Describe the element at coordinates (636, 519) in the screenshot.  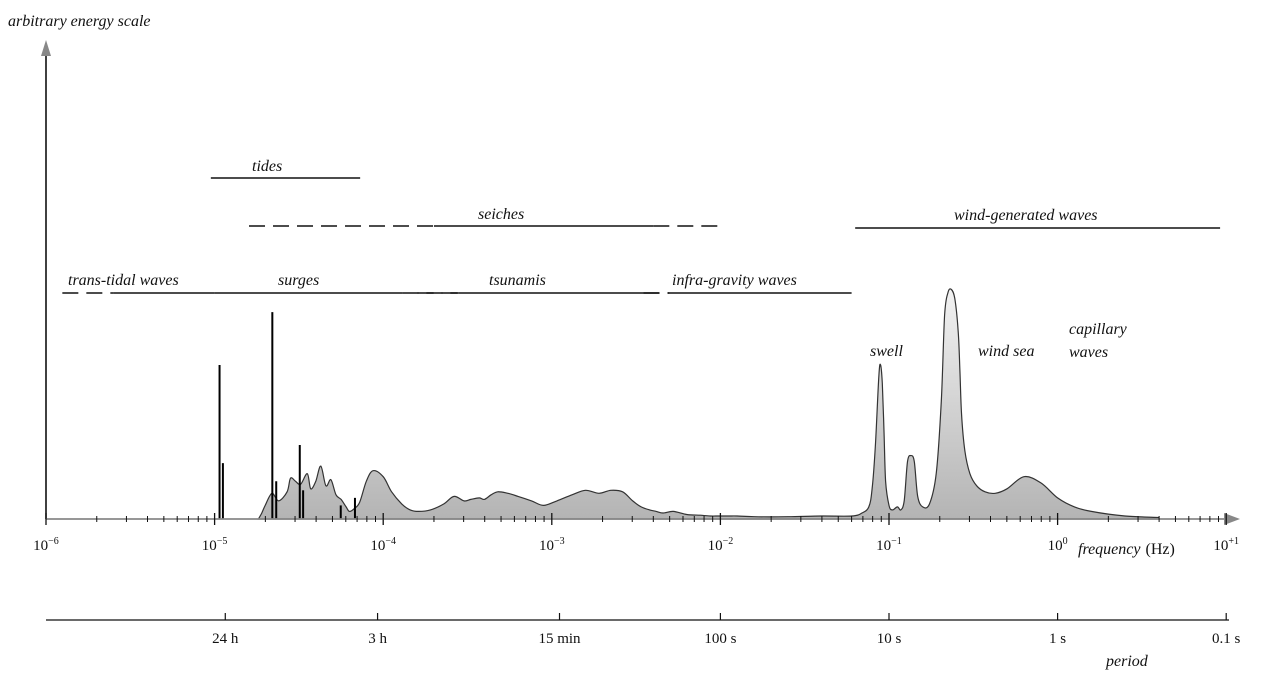
I see `frequency-ticks` at that location.